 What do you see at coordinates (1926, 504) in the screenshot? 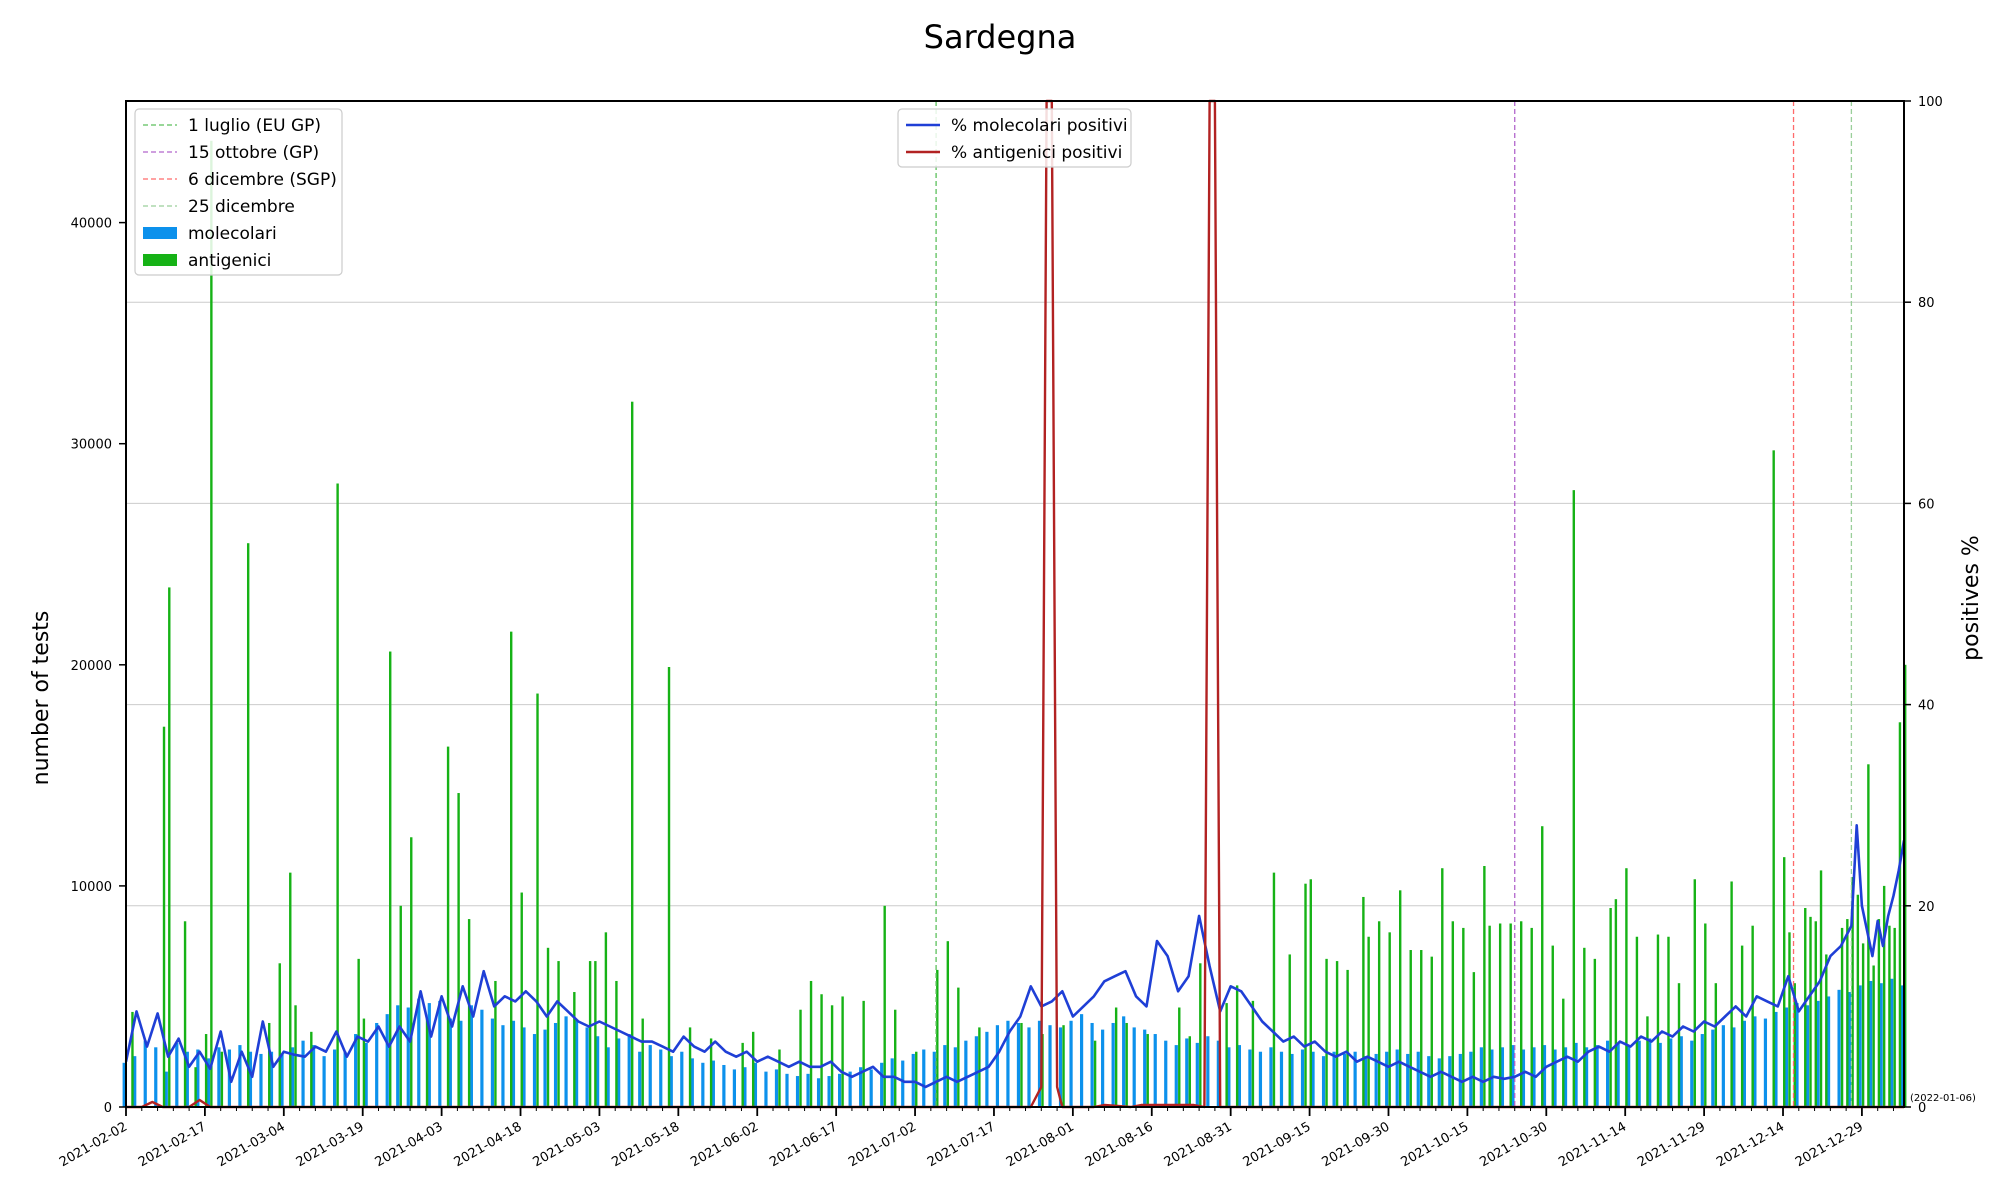
I see `y2-tick-label-3: 60` at bounding box center [1926, 504].